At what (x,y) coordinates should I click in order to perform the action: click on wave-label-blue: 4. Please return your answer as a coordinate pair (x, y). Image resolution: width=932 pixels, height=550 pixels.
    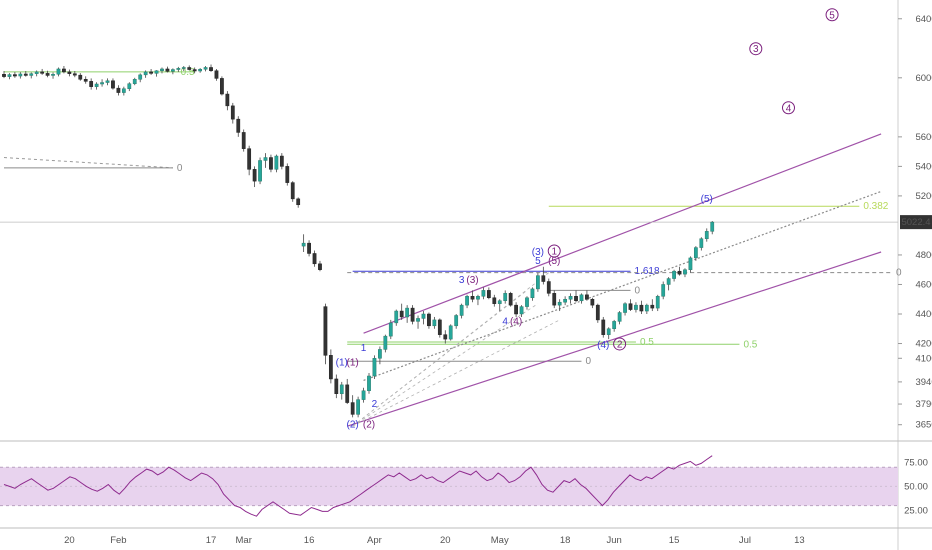
    Looking at the image, I should click on (505, 321).